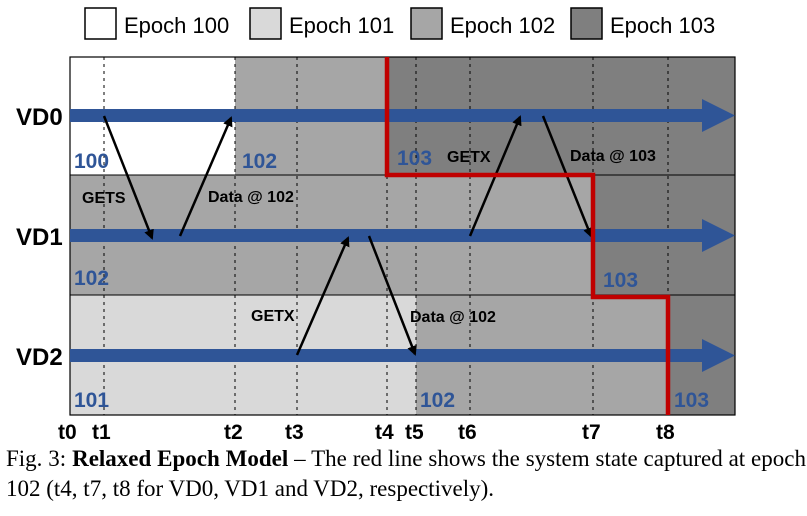 The height and width of the screenshot is (516, 807). Describe the element at coordinates (273, 316) in the screenshot. I see `message-label-getx-a: GETX` at that location.